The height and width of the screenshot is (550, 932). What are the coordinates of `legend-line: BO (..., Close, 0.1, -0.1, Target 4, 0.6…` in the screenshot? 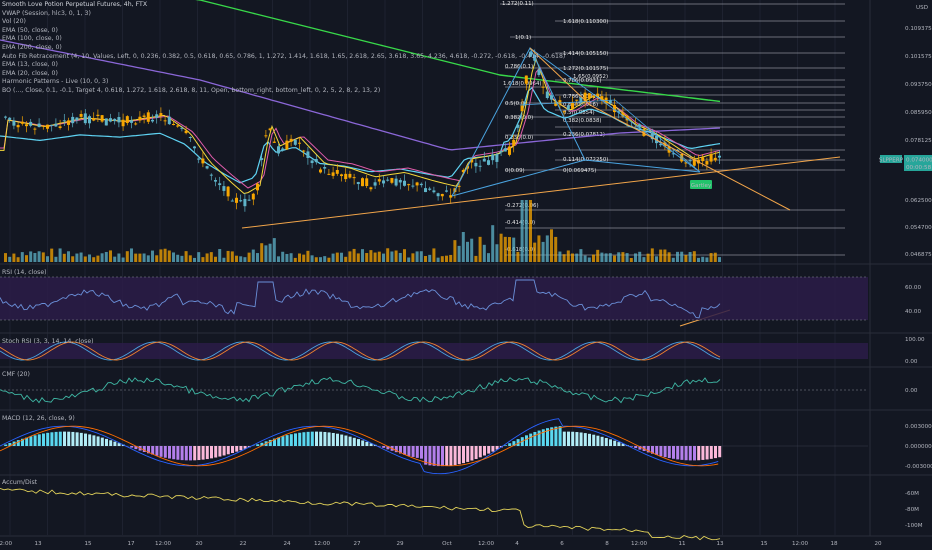 It's located at (191, 90).